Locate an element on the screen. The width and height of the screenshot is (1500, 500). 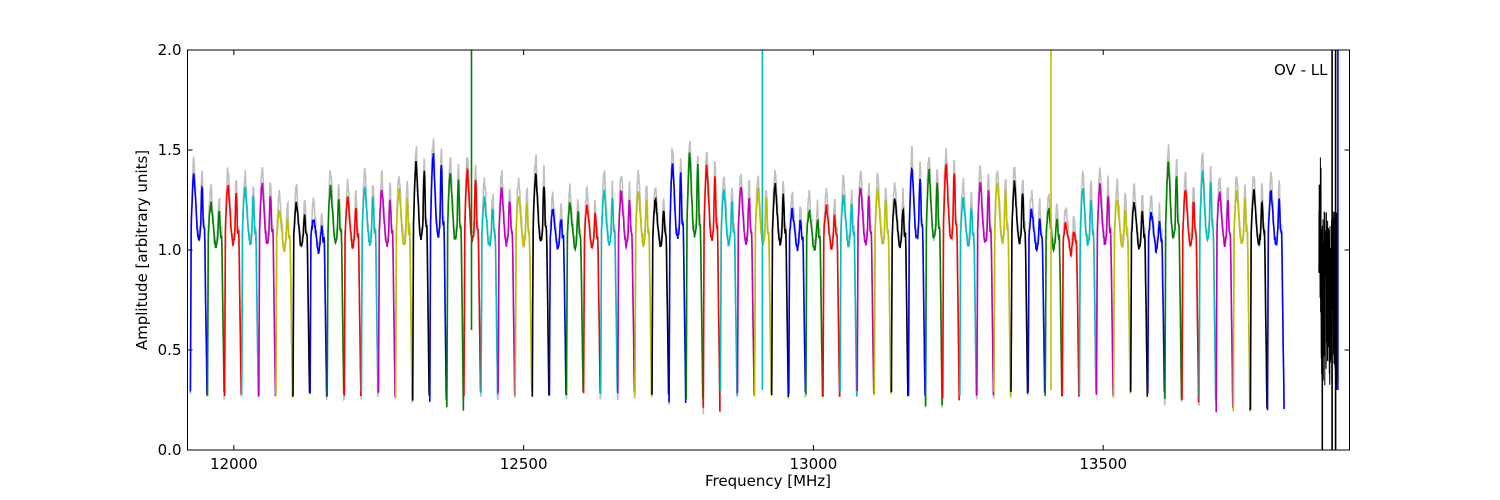
y-tick-label: 1.0 is located at coordinates (170, 250).